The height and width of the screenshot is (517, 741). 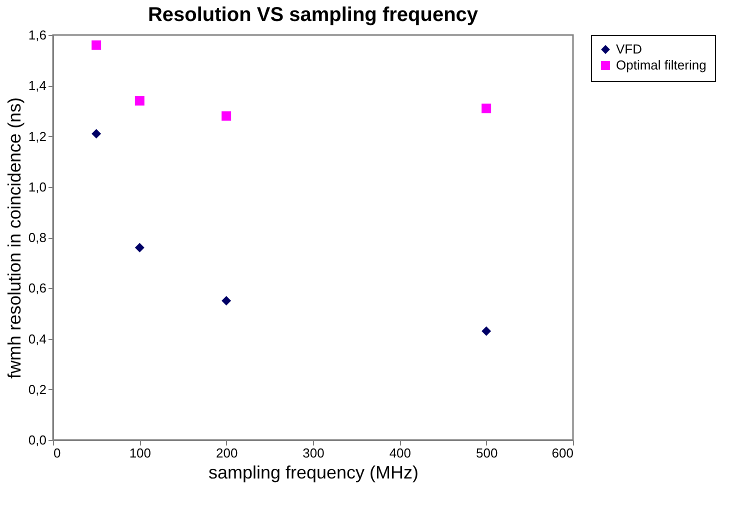 I want to click on y-tick-label: 0,2, so click(x=37, y=389).